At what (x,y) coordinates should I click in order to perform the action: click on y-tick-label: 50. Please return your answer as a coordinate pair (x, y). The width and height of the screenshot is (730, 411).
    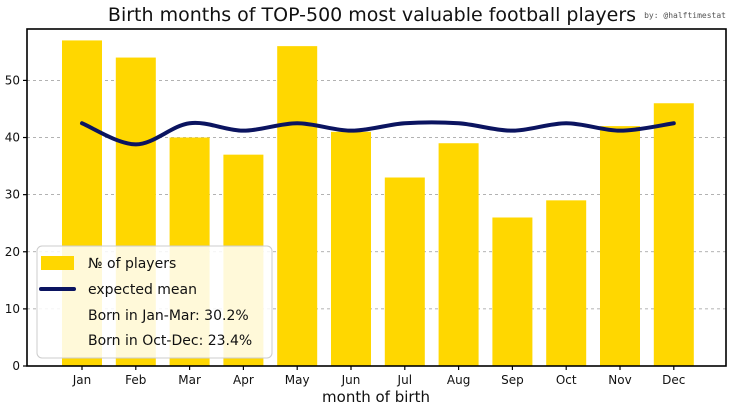
    Looking at the image, I should click on (12, 80).